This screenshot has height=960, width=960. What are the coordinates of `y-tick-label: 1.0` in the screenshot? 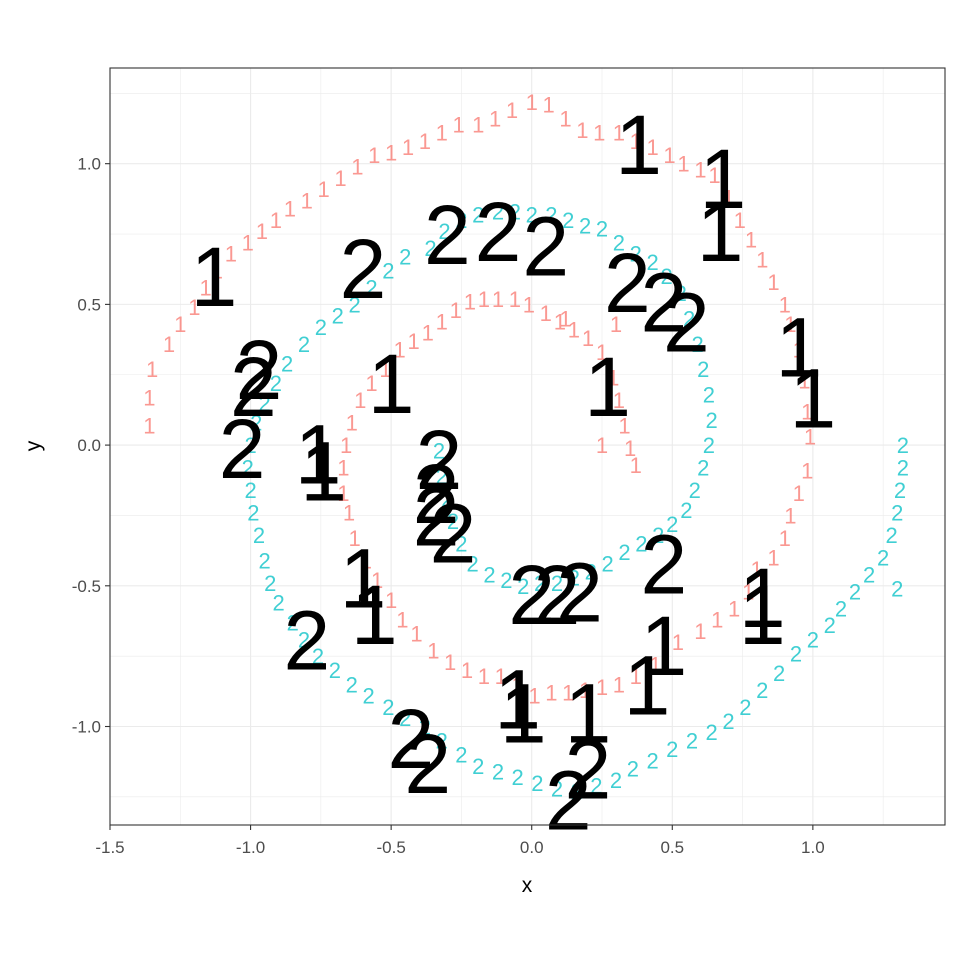 It's located at (89, 164).